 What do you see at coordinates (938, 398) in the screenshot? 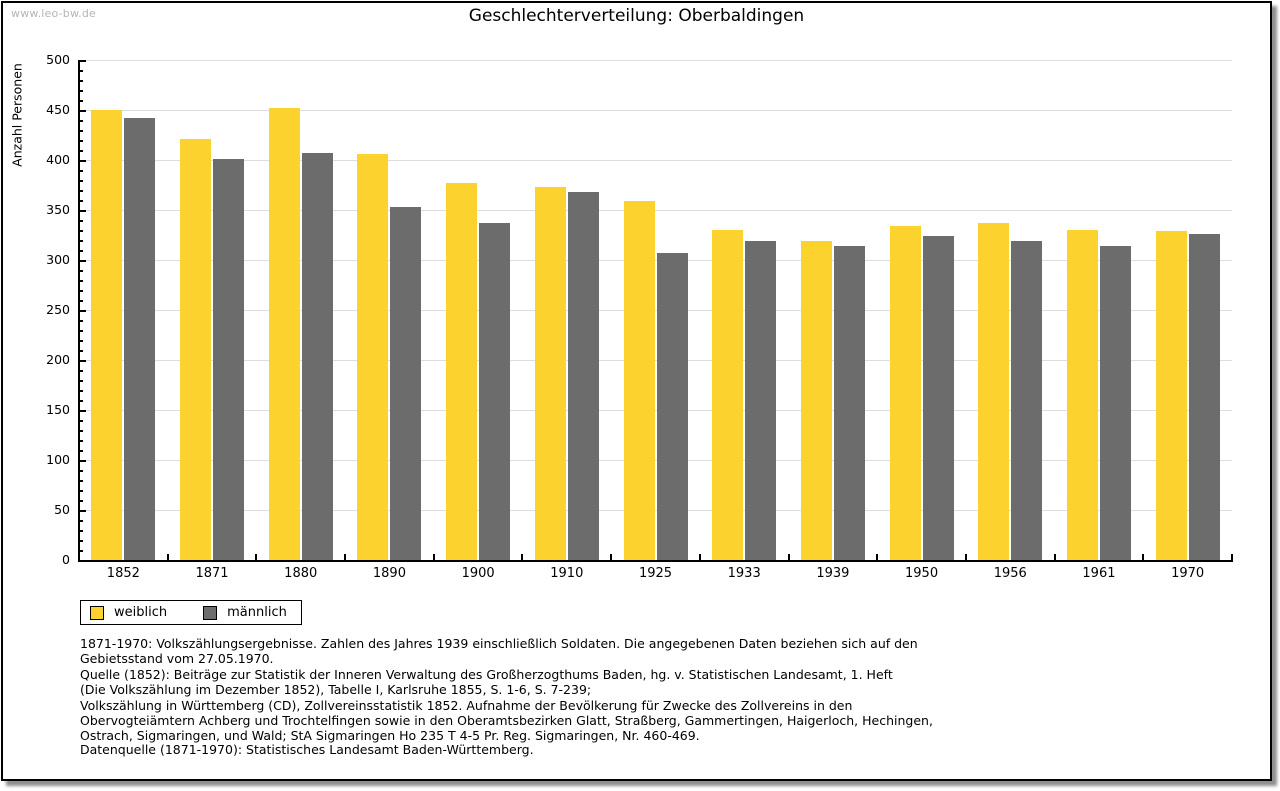
I see `bar-männlich-1950` at bounding box center [938, 398].